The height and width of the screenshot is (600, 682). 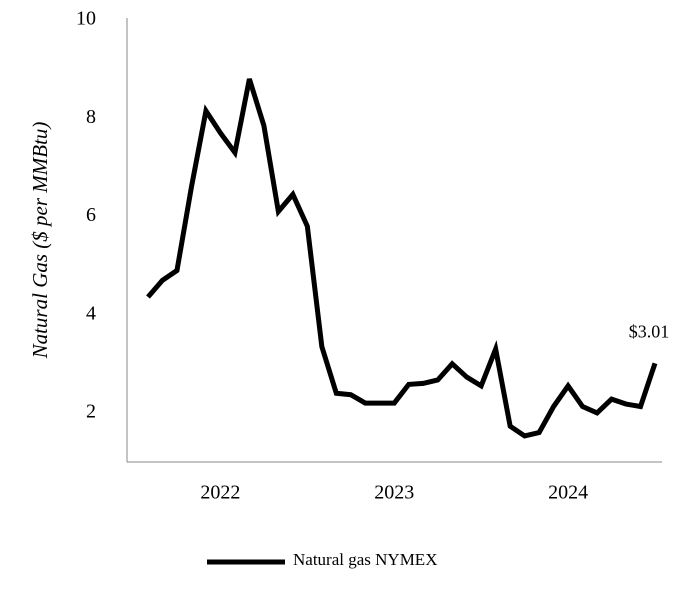 I want to click on x-tick-label: 2024, so click(x=568, y=493).